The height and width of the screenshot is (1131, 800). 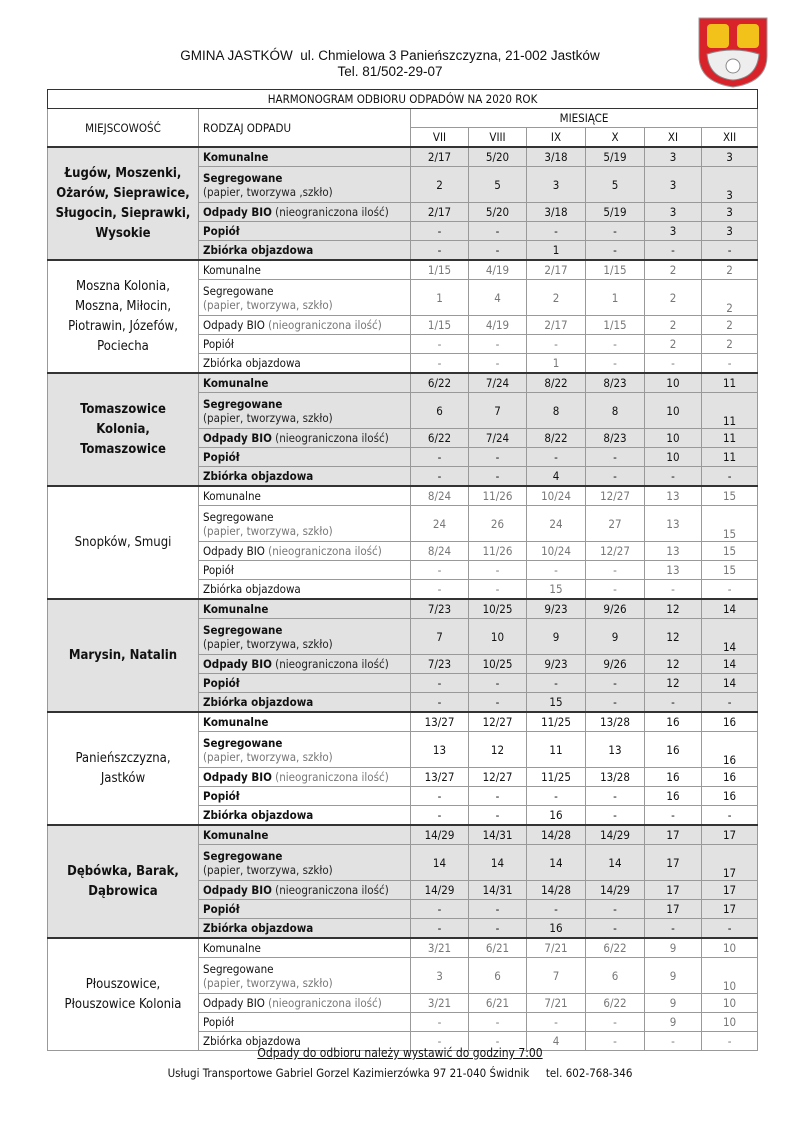 I want to click on date-cell: 16, so click(x=556, y=928).